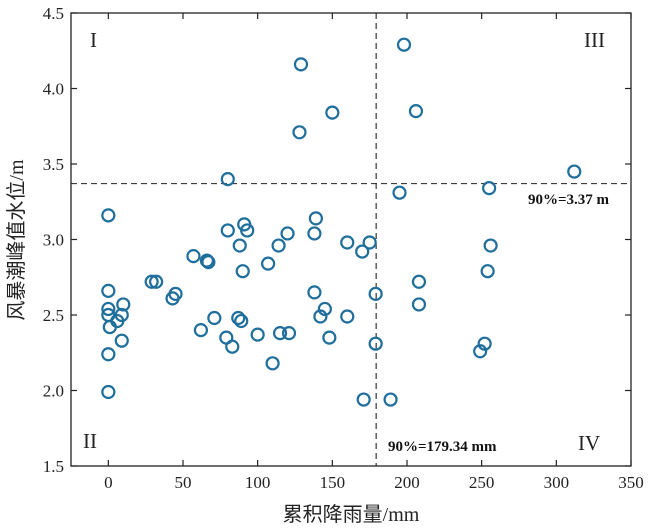 Image resolution: width=650 pixels, height=530 pixels. I want to click on y-axis-title: 风暴潮峰值水位/m, so click(16, 240).